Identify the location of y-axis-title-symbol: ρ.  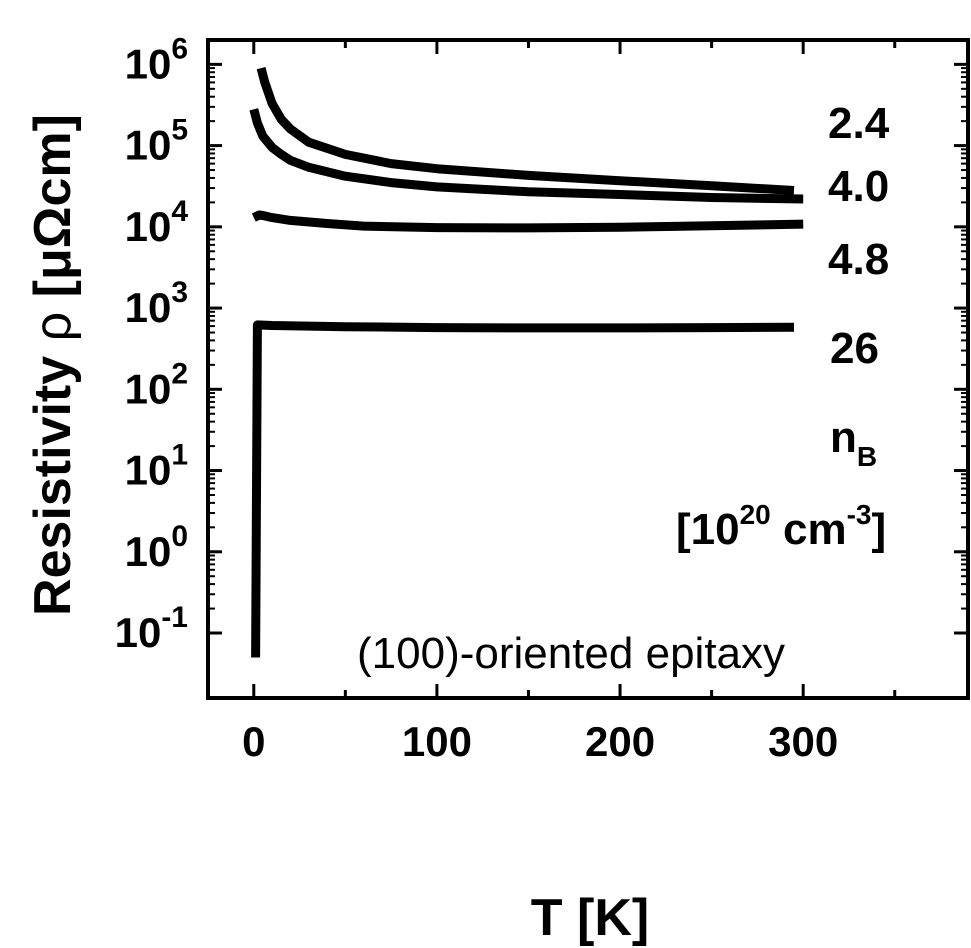
(53, 327).